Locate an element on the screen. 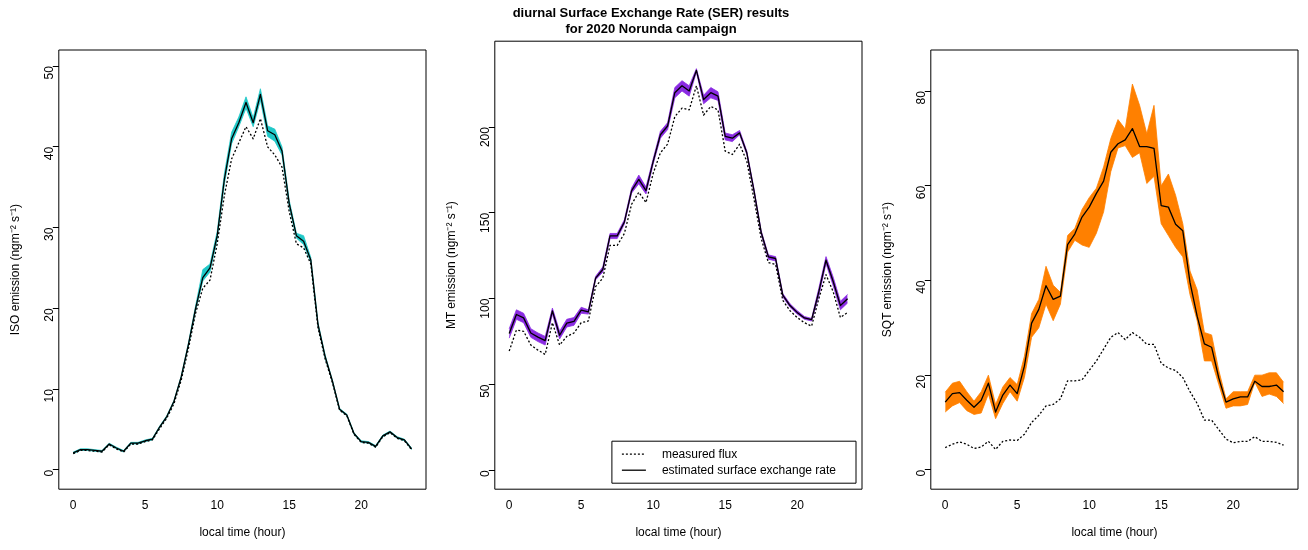 The width and height of the screenshot is (1308, 550). y-axis-title: ISO emission (ngm⁻² s⁻¹) is located at coordinates (14, 269).